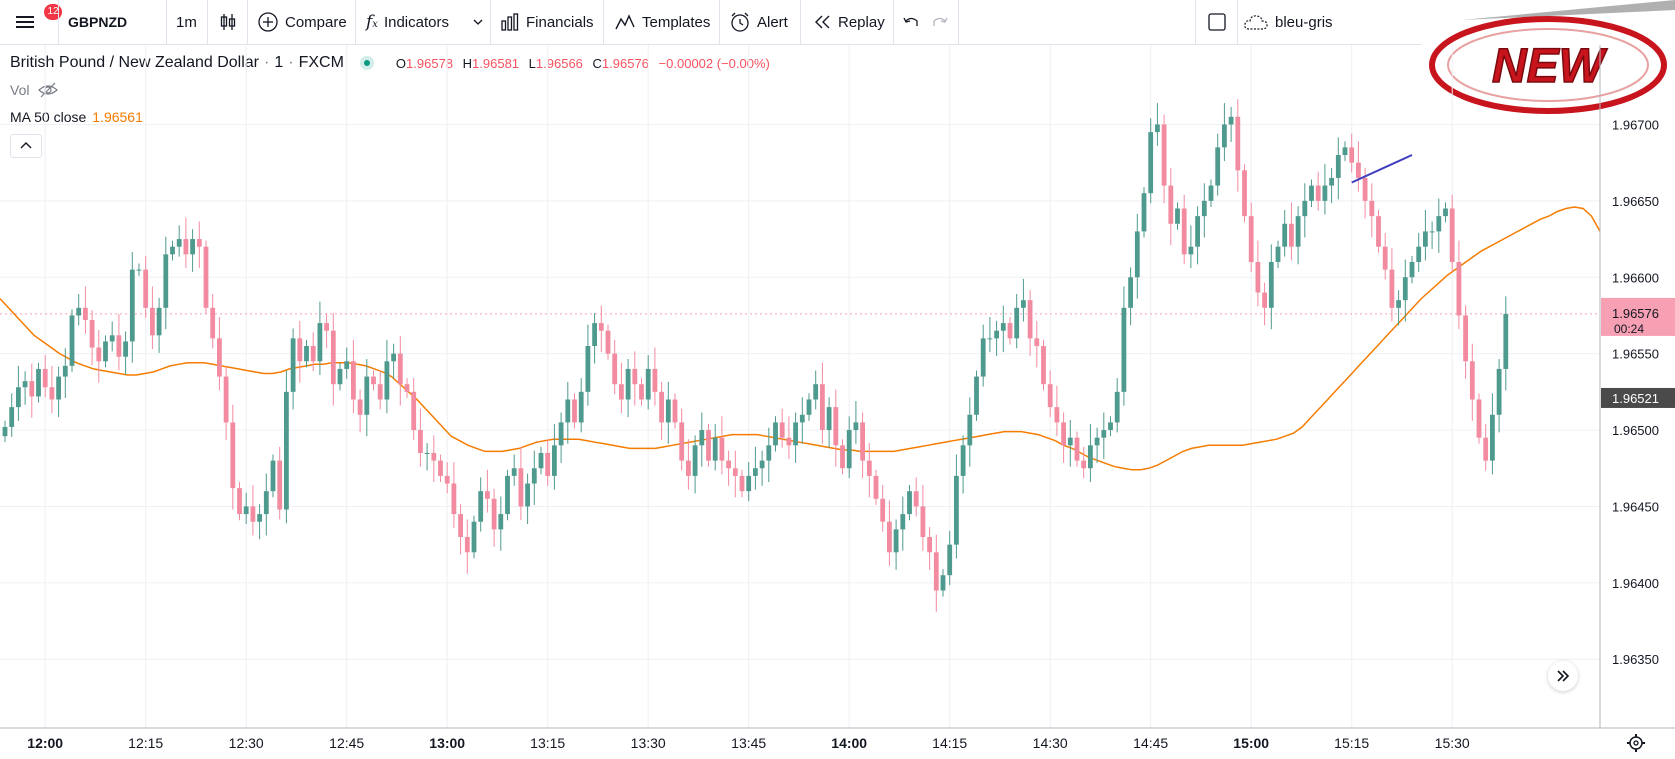 This screenshot has width=1675, height=759. I want to click on indicators-button: fx Indicators, so click(407, 22).